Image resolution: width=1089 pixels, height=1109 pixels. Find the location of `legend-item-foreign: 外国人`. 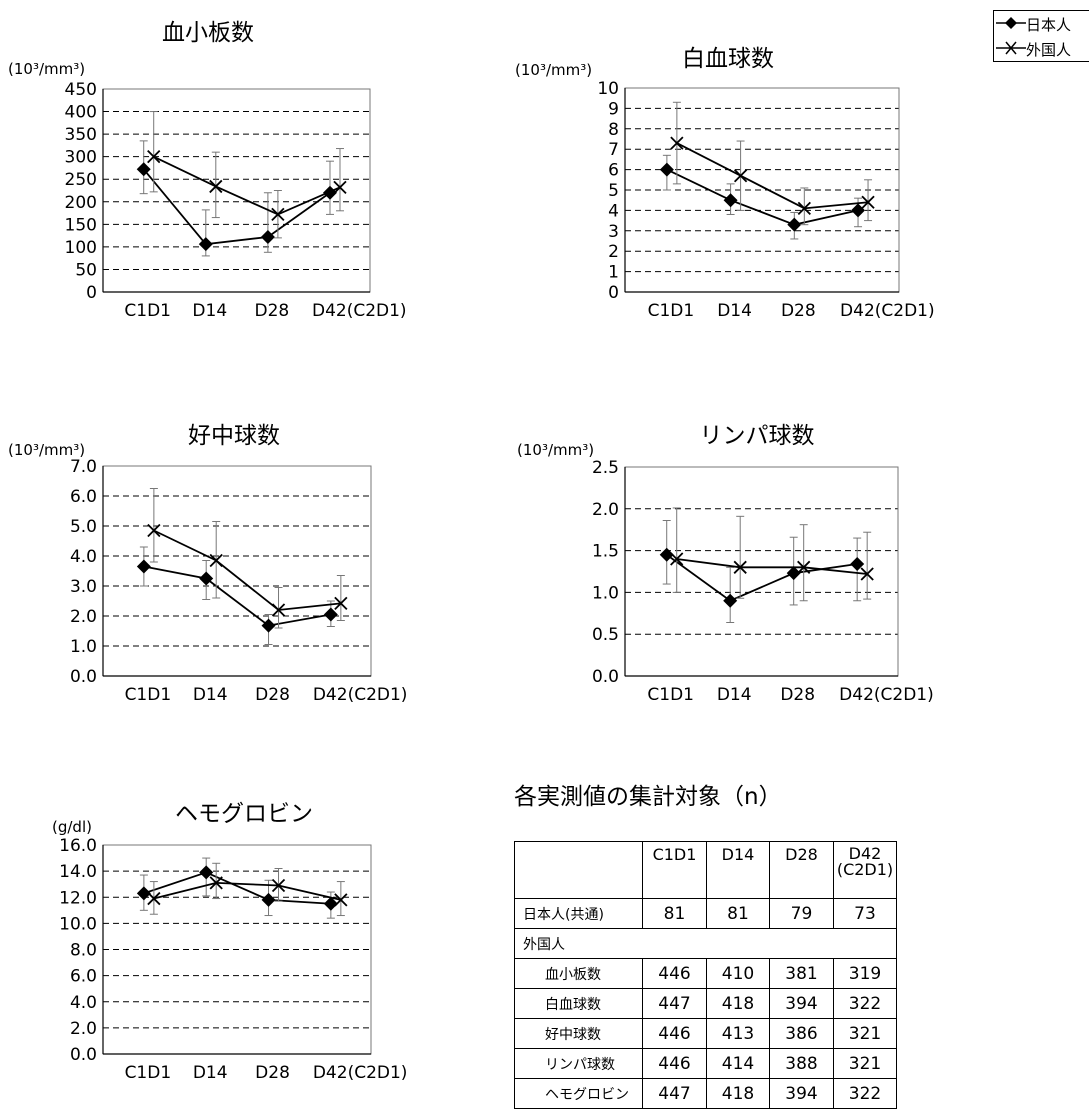

legend-item-foreign: 外国人 is located at coordinates (1041, 48).